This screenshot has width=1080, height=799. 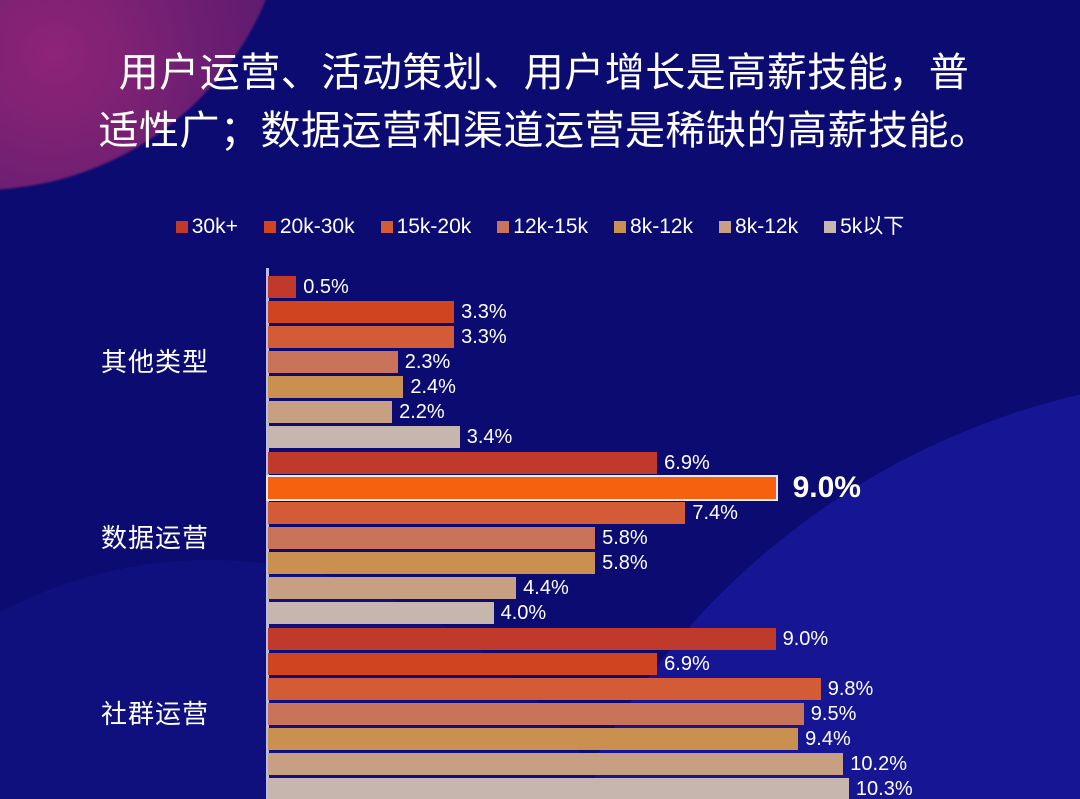 I want to click on legend-item: 30k+, so click(x=206, y=226).